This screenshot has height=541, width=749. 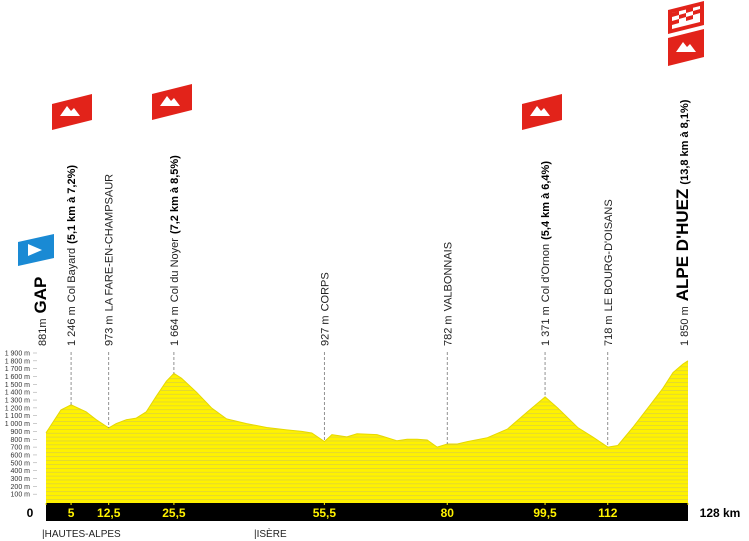 What do you see at coordinates (72, 326) in the screenshot?
I see `waypoint-altitude: 1 246 m` at bounding box center [72, 326].